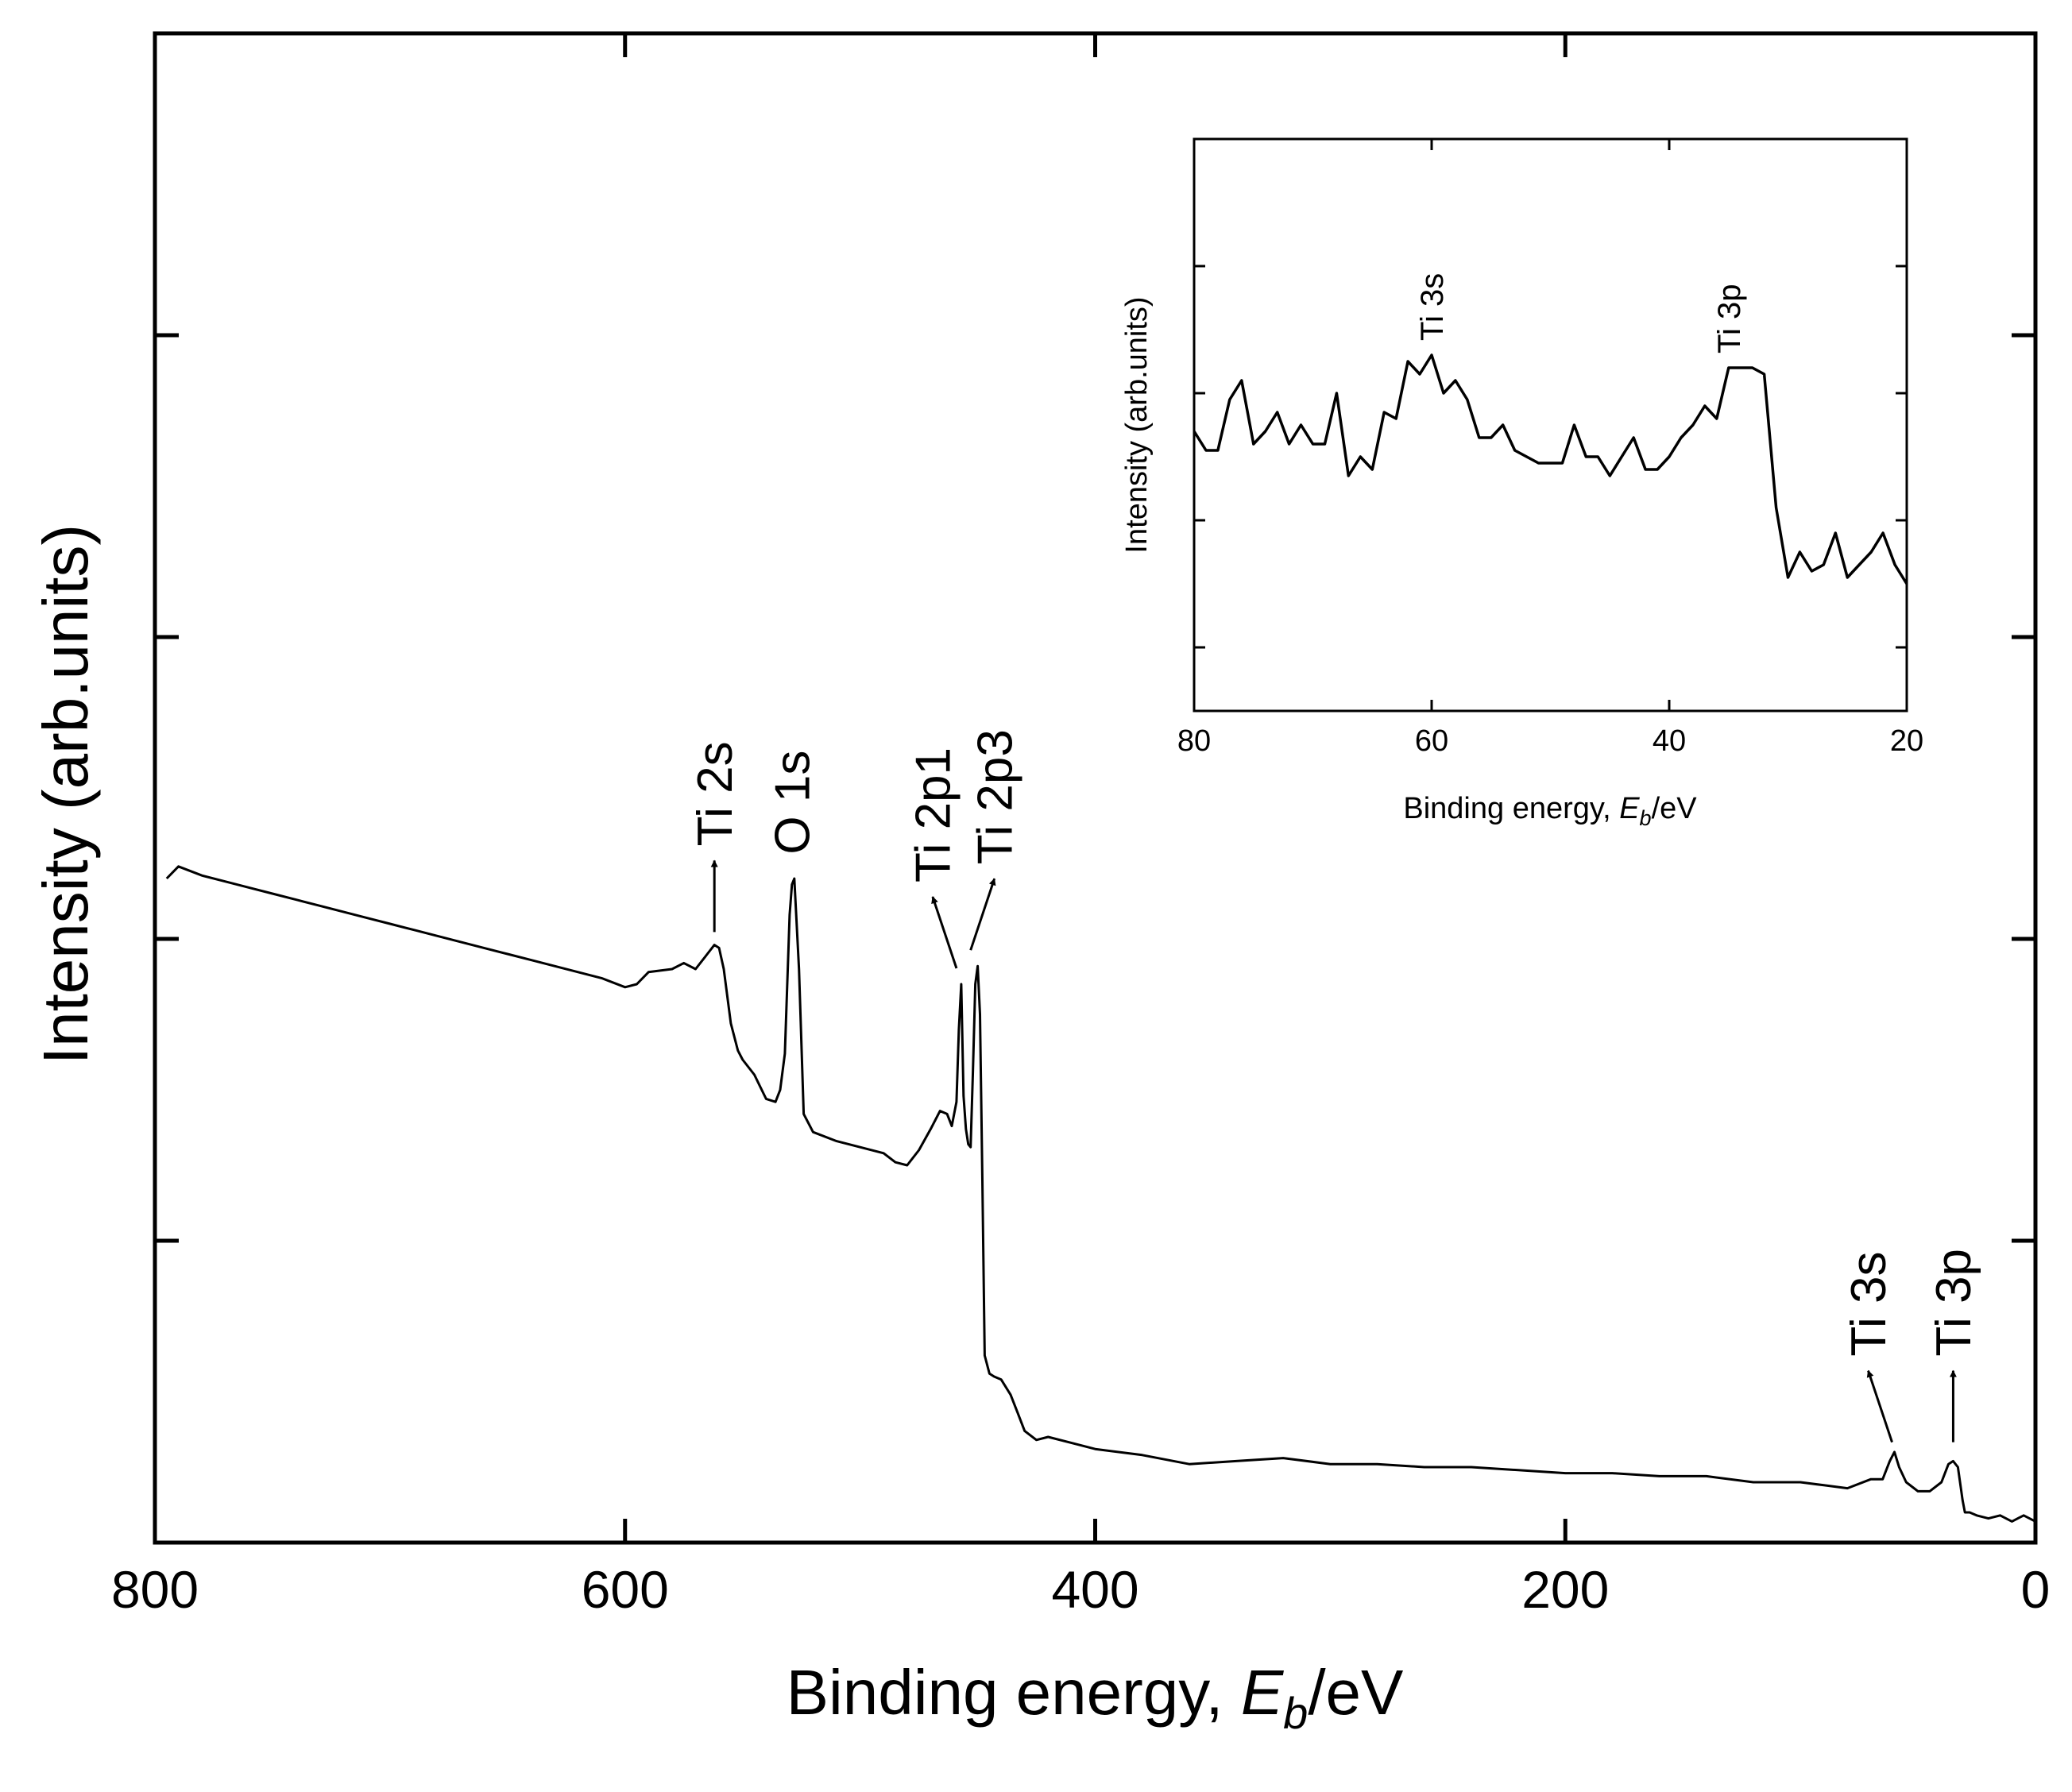 The height and width of the screenshot is (1792, 2072). I want to click on inset-spectrum-line, so click(1550, 469).